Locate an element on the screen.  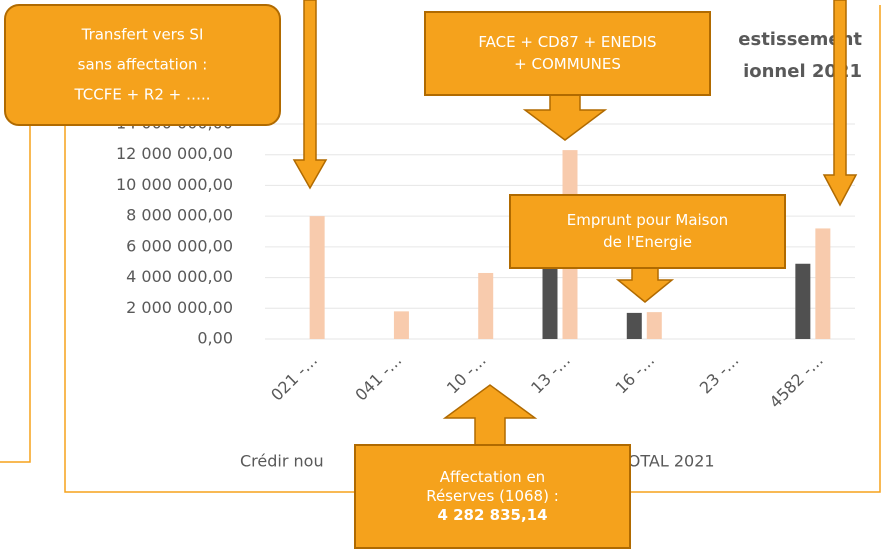
callout-text: Transfert vers SI is located at coordinates (142, 35).